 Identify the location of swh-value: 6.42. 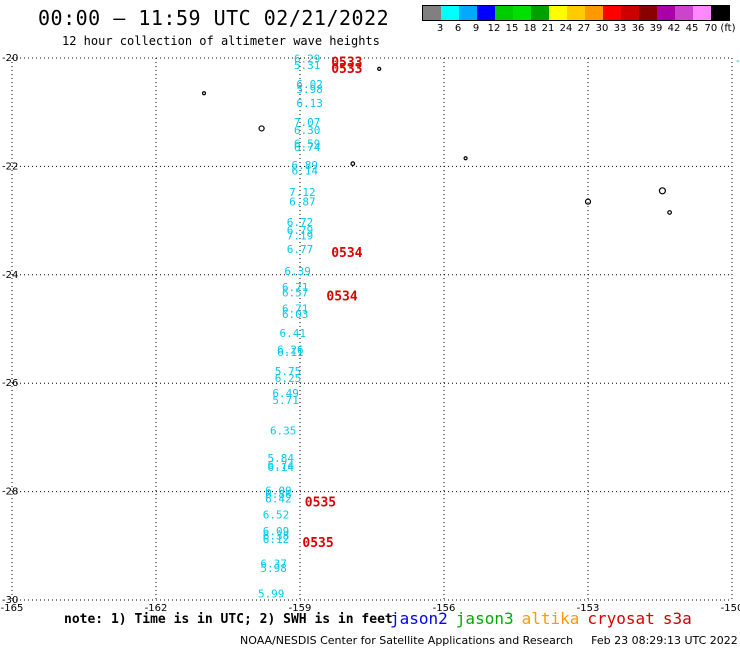
(278, 498).